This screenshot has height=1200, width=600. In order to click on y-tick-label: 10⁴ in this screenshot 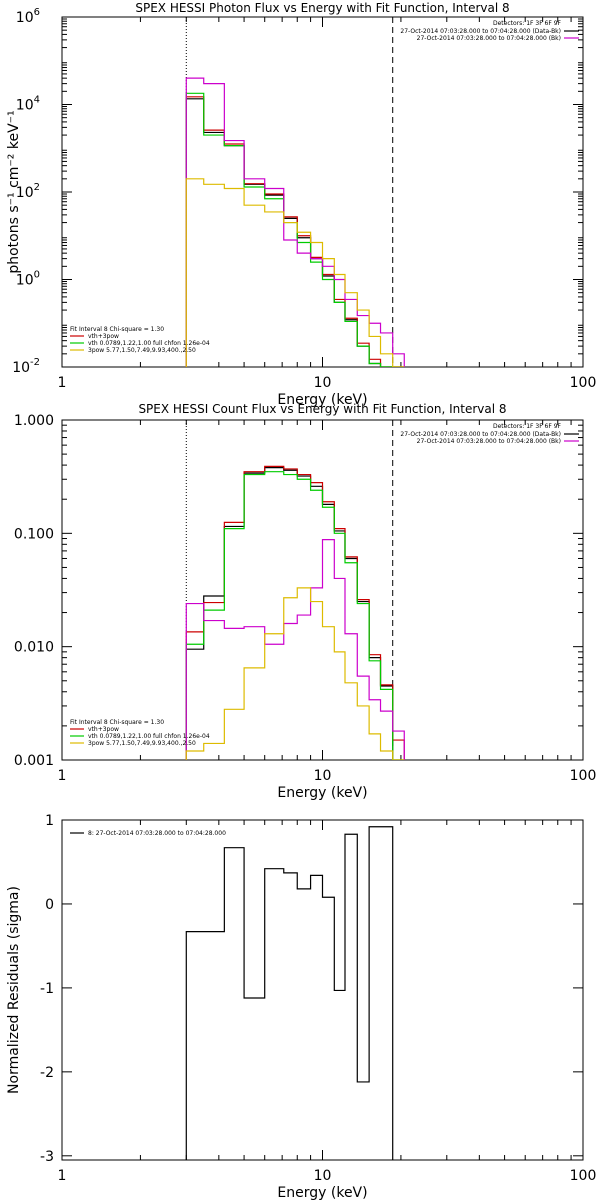, I will do `click(28, 104)`.